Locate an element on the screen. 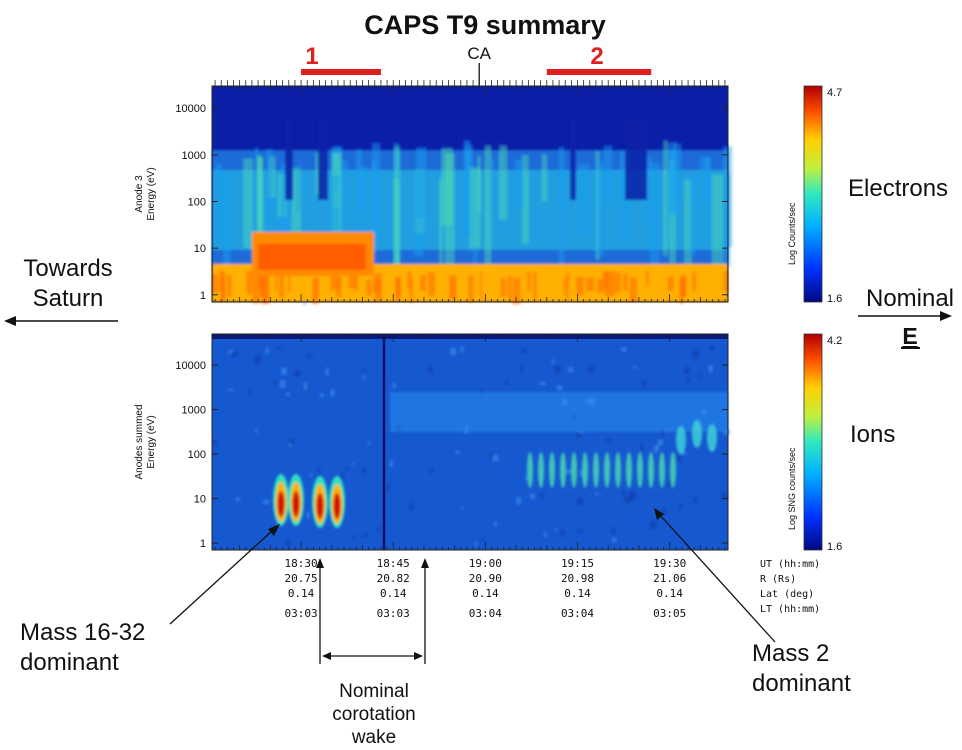  nominal-e-arrowhead is located at coordinates (946, 316).